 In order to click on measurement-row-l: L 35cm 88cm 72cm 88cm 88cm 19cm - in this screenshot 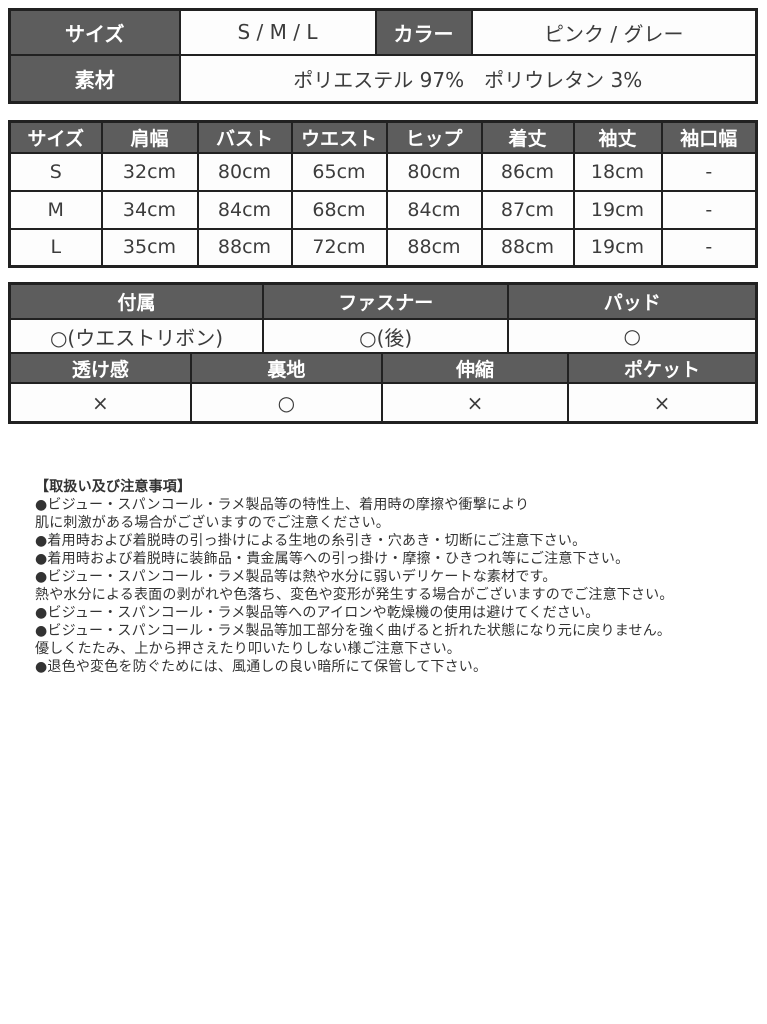, I will do `click(383, 247)`.